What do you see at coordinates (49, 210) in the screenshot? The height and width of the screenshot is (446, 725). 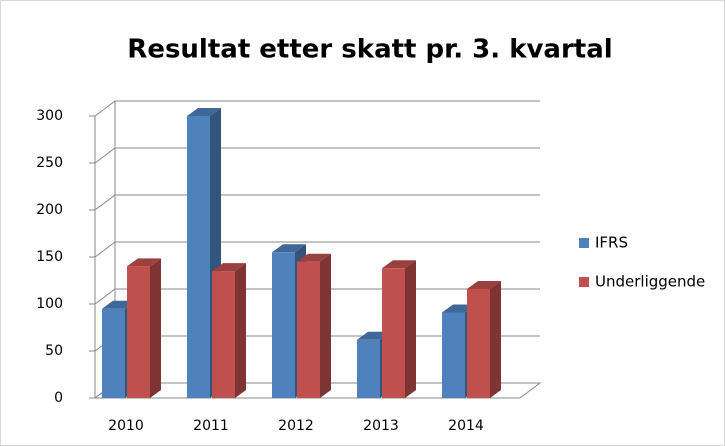 I see `y-tick-label: 200` at bounding box center [49, 210].